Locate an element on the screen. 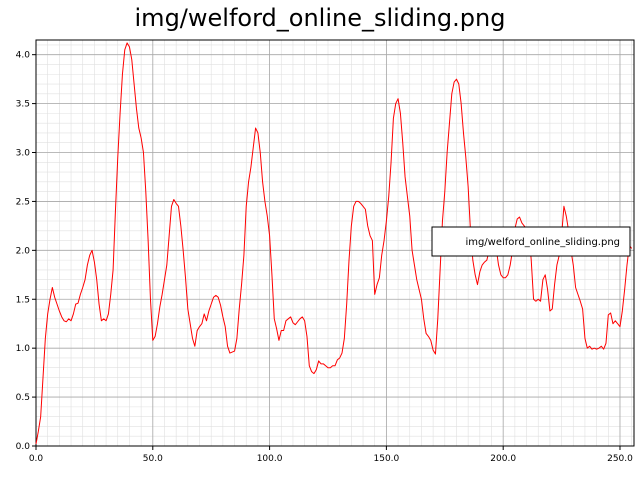 The height and width of the screenshot is (480, 640). chart-title: img/welford_online_sliding.png is located at coordinates (320, 18).